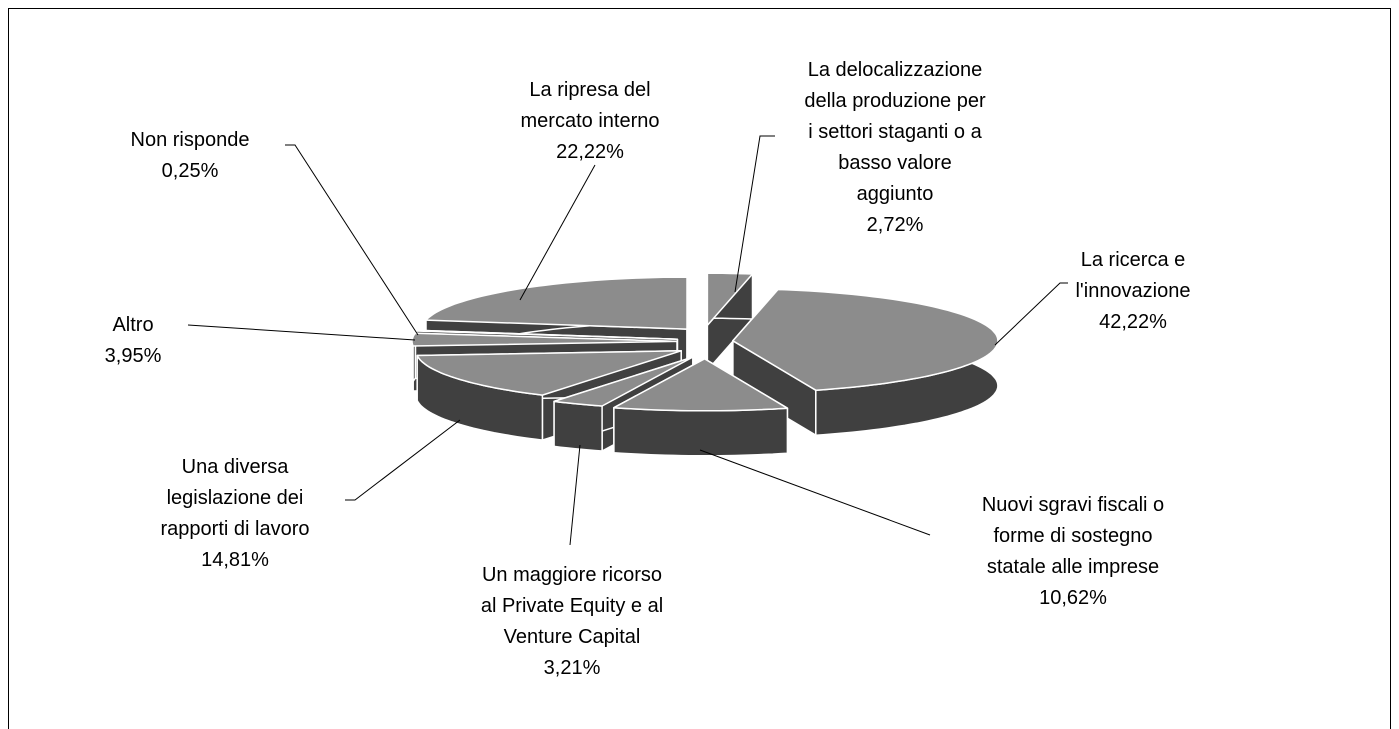 This screenshot has height=729, width=1399. What do you see at coordinates (235, 498) in the screenshot?
I see `label-line: legislazione dei` at bounding box center [235, 498].